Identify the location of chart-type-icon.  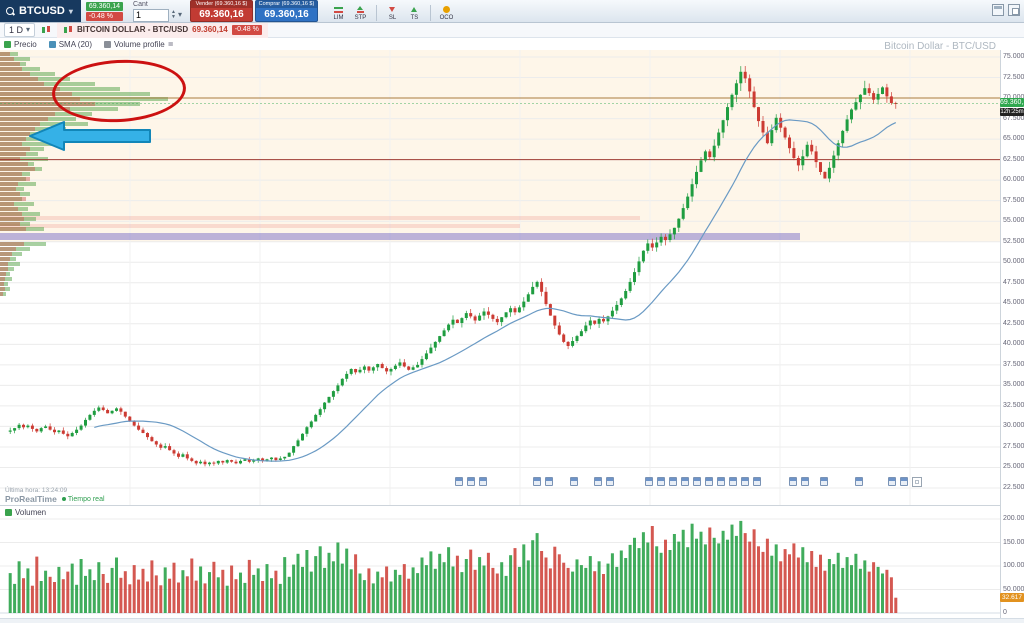
(46, 30).